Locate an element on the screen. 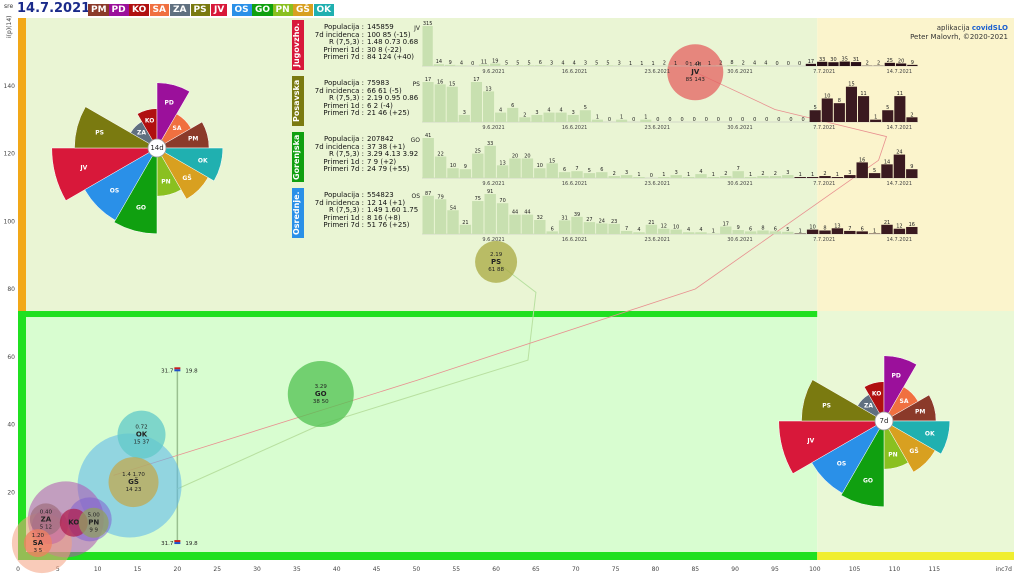 The height and width of the screenshot is (576, 1024). bar-value-label: 8 is located at coordinates (824, 228).